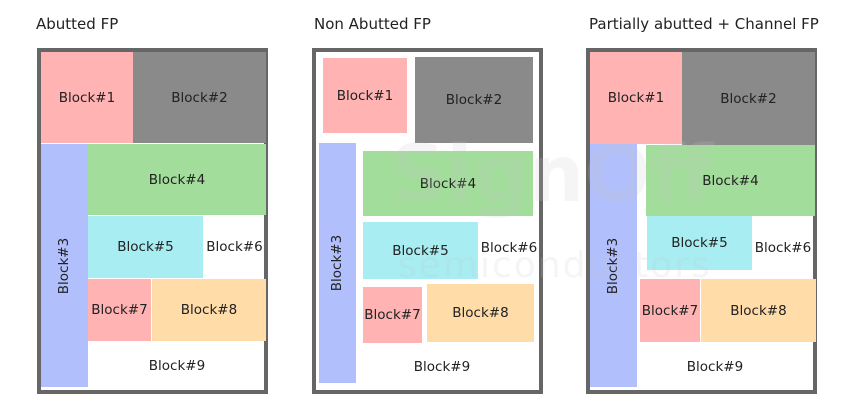 Image resolution: width=846 pixels, height=413 pixels. I want to click on panel-title-non-abutted: Non Abutted FP, so click(372, 24).